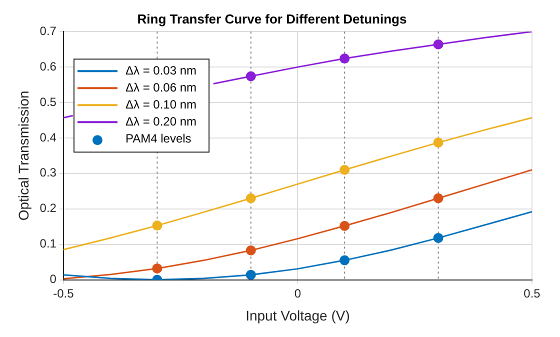 This screenshot has width=560, height=337. I want to click on y-tick-label: 0.4, so click(48, 137).